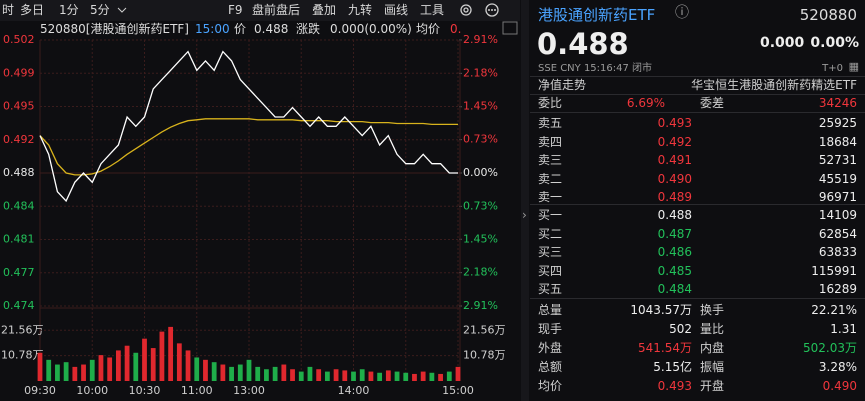 This screenshot has width=865, height=401. Describe the element at coordinates (324, 10) in the screenshot. I see `tool: 叠加` at that location.